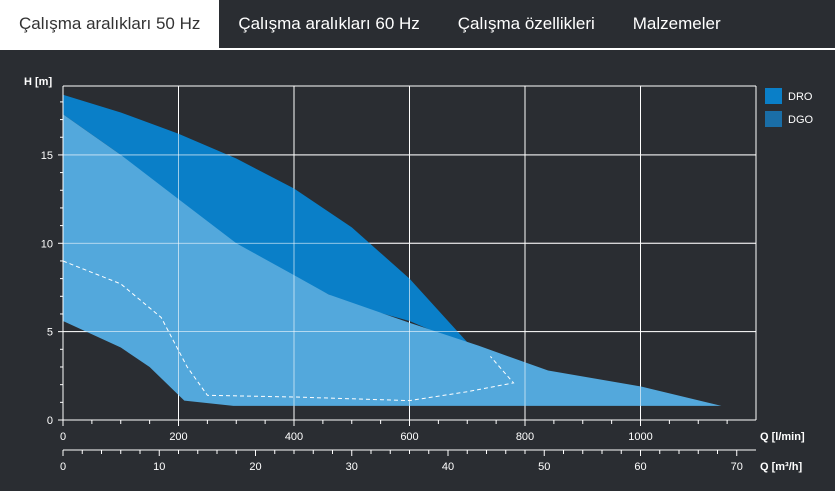  What do you see at coordinates (110, 24) in the screenshot?
I see `tab-50hz: Çalışma aralıkları 50 Hz` at bounding box center [110, 24].